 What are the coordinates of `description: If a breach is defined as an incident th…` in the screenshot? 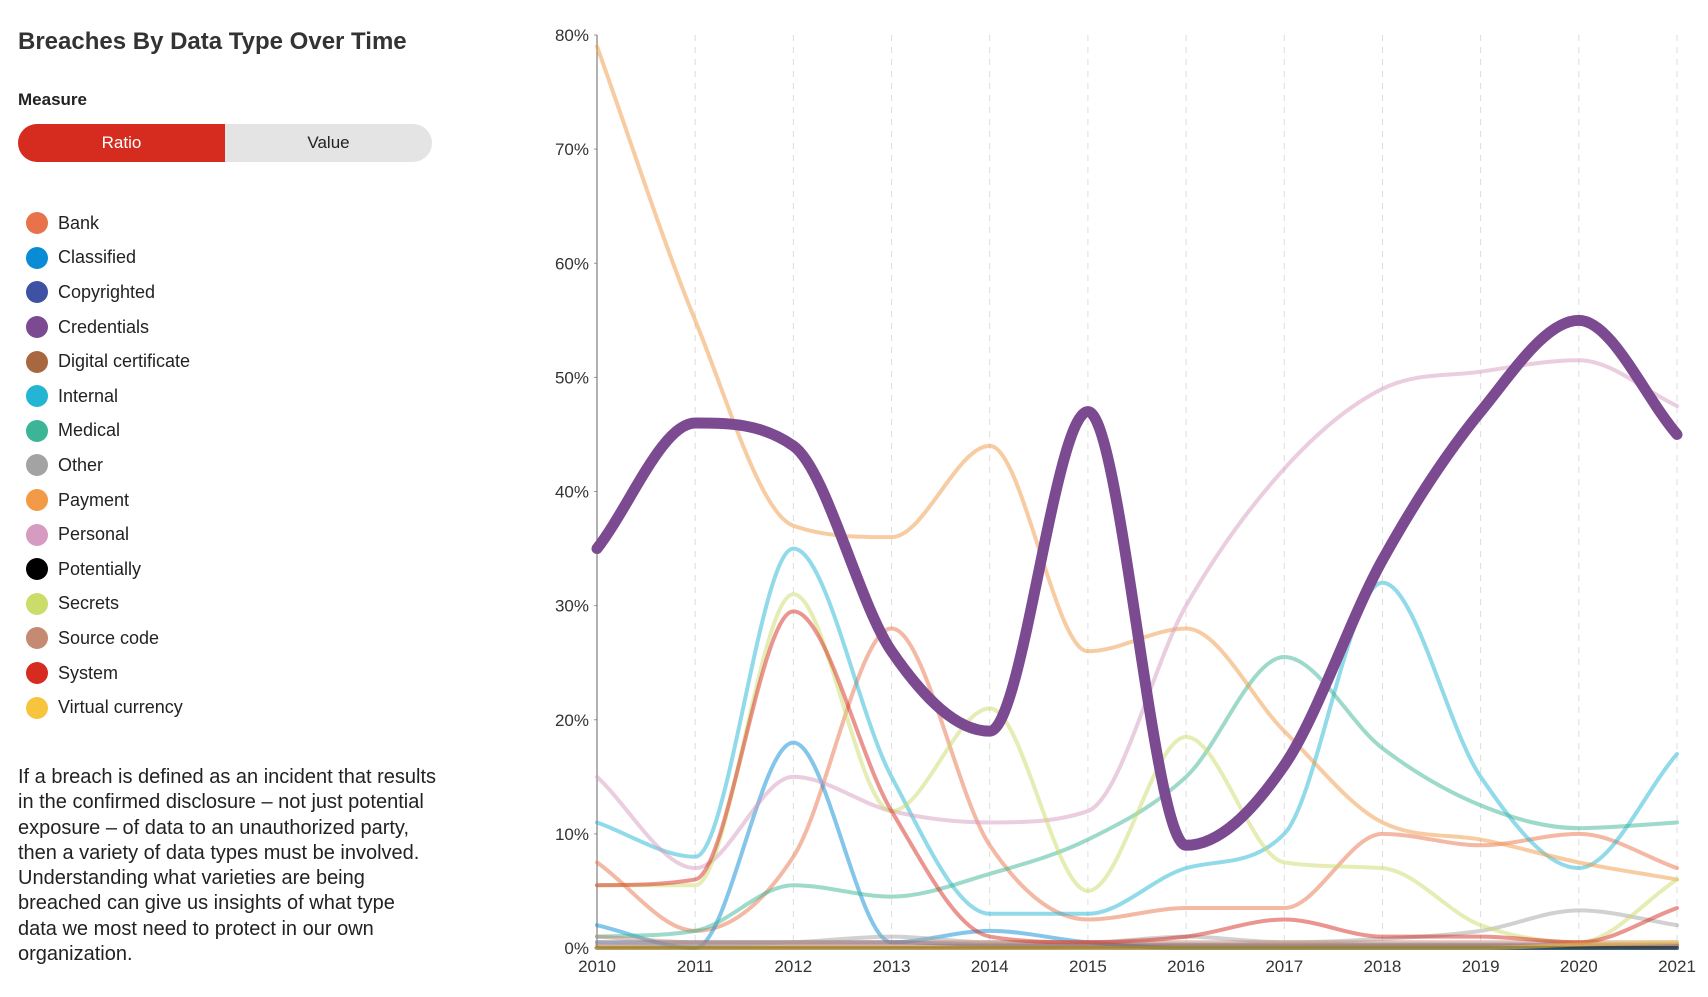 It's located at (227, 865).